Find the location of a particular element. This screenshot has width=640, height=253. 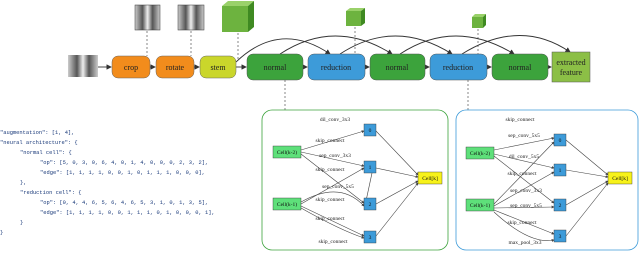

step-label: stem is located at coordinates (218, 67).